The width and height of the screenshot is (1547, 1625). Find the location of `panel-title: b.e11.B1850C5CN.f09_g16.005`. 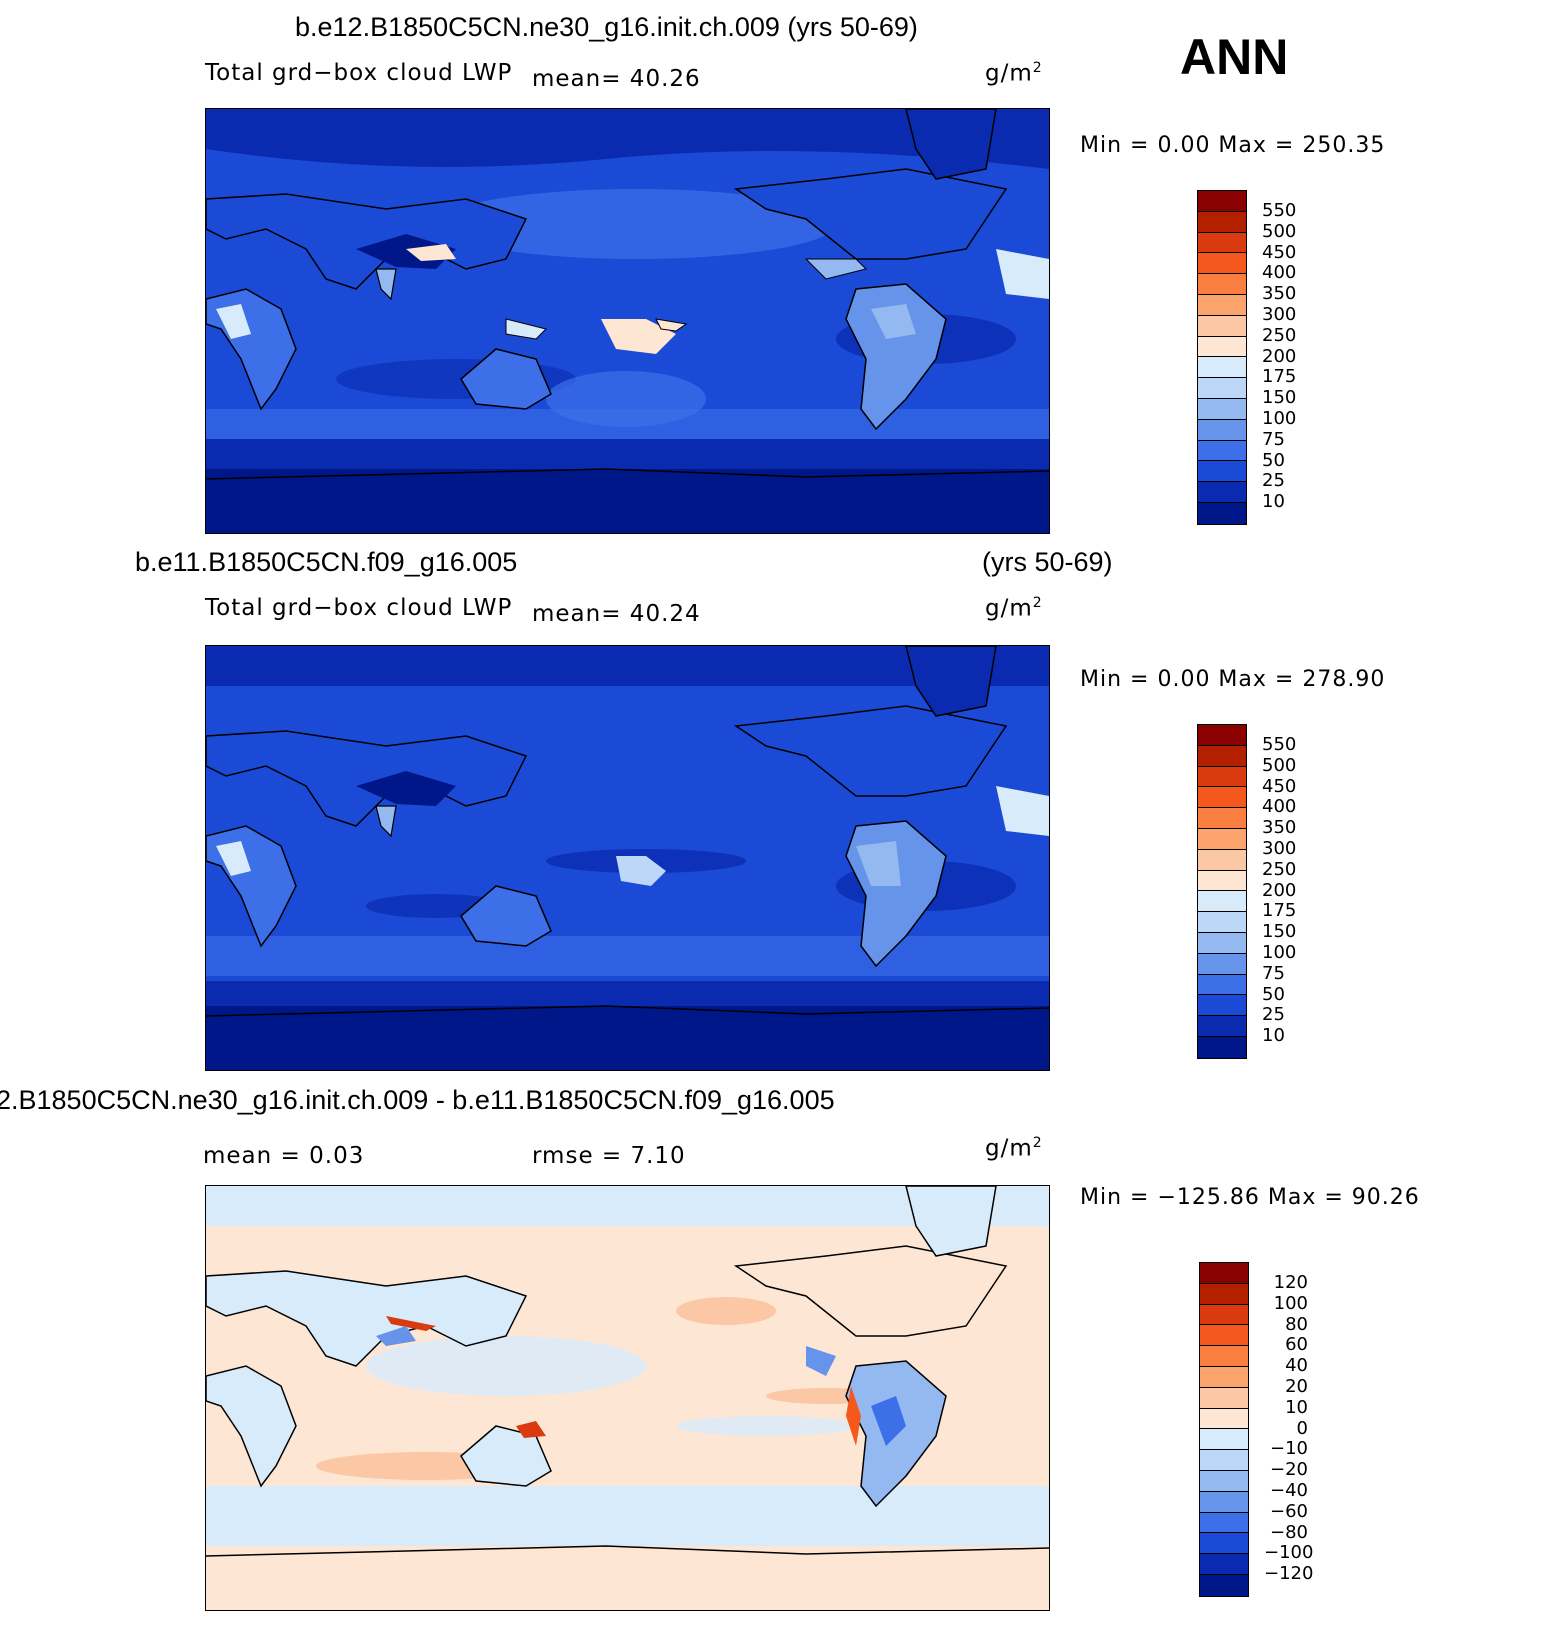

panel-title: b.e11.B1850C5CN.f09_g16.005 is located at coordinates (326, 562).